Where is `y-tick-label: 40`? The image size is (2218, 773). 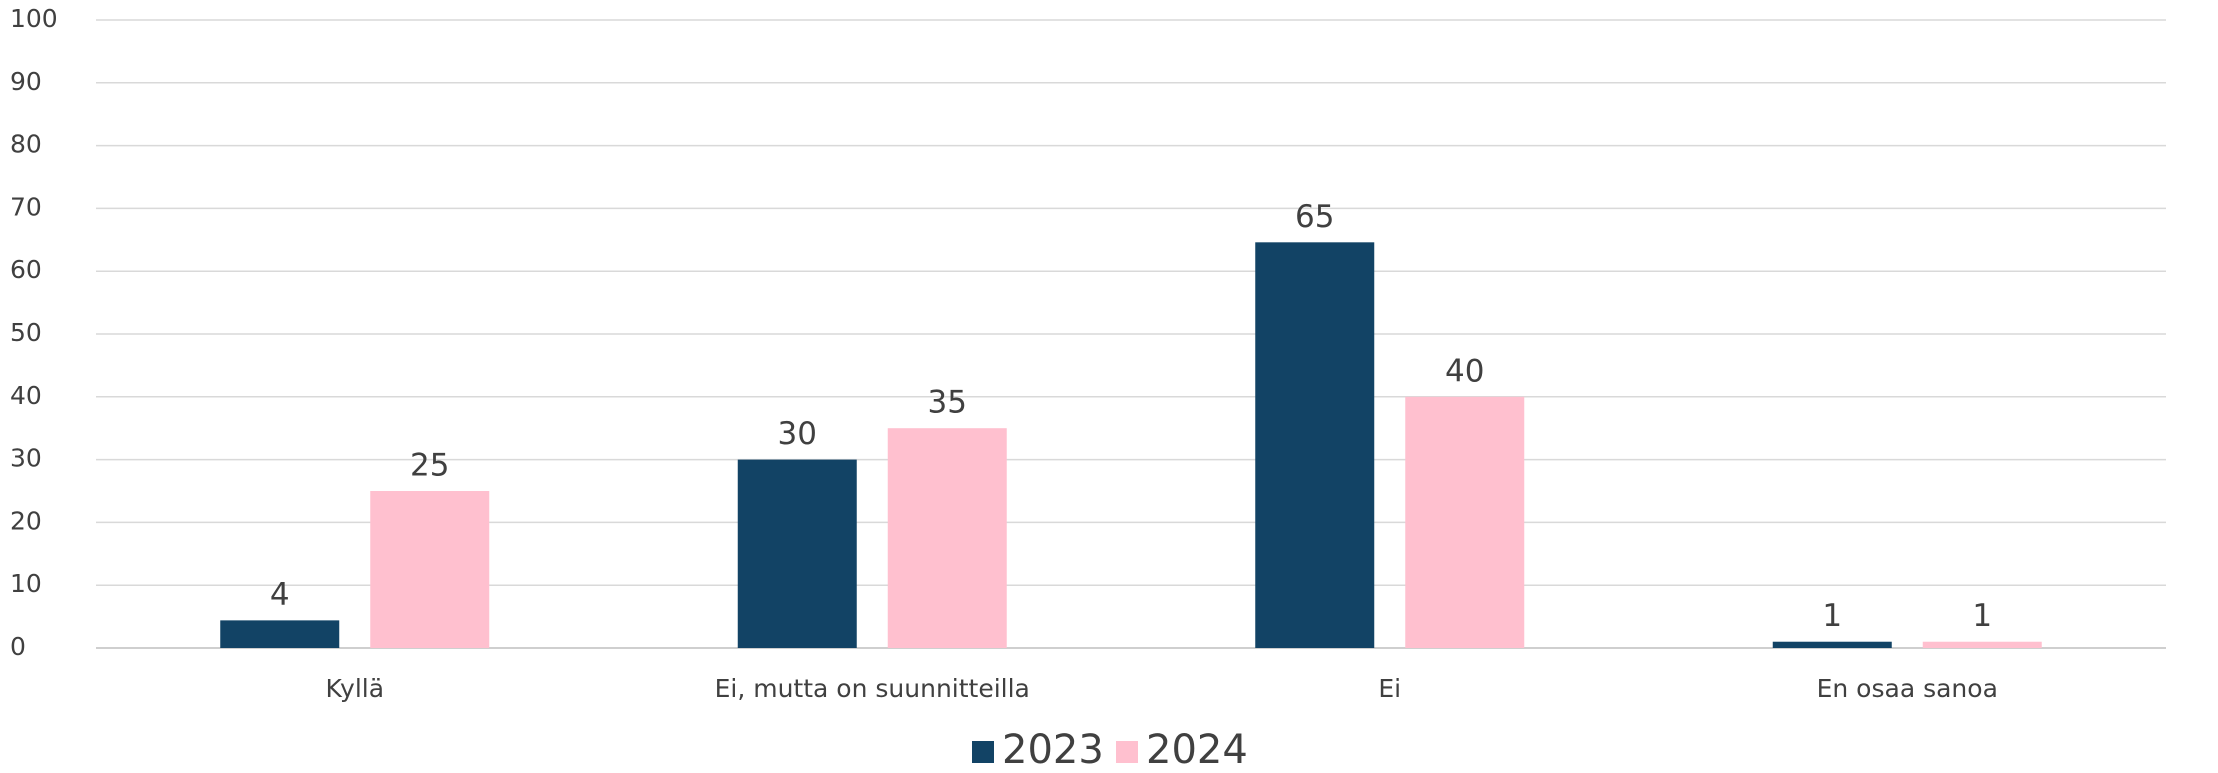
y-tick-label: 40 is located at coordinates (26, 395).